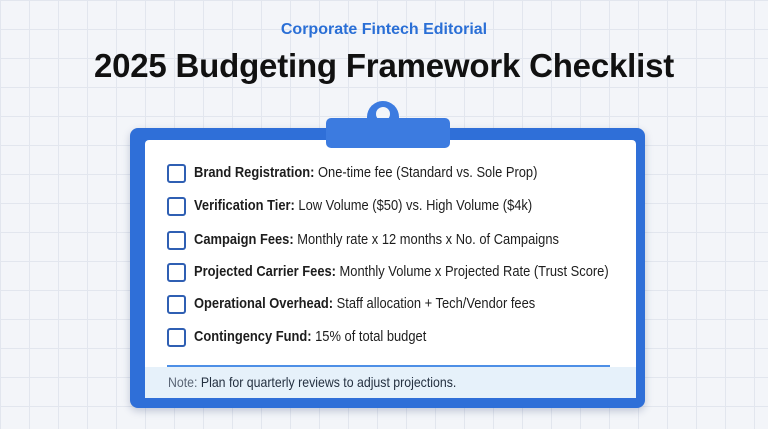  Describe the element at coordinates (384, 65) in the screenshot. I see `title: 2025 Budgeting Framework Checklist` at that location.